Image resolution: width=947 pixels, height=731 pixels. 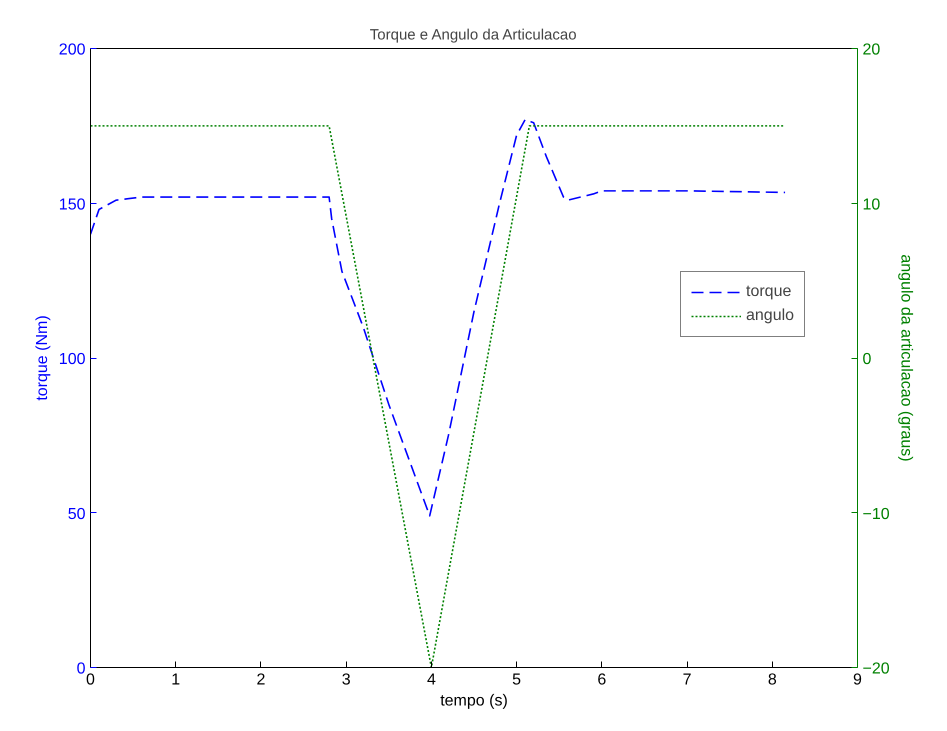 What do you see at coordinates (431, 680) in the screenshot?
I see `x-tick-label: 4` at bounding box center [431, 680].